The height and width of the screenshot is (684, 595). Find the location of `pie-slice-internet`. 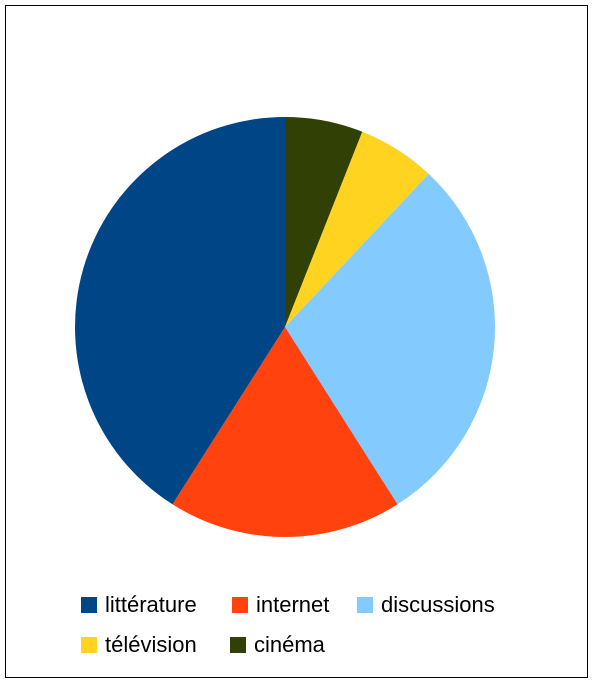

pie-slice-internet is located at coordinates (285, 432).